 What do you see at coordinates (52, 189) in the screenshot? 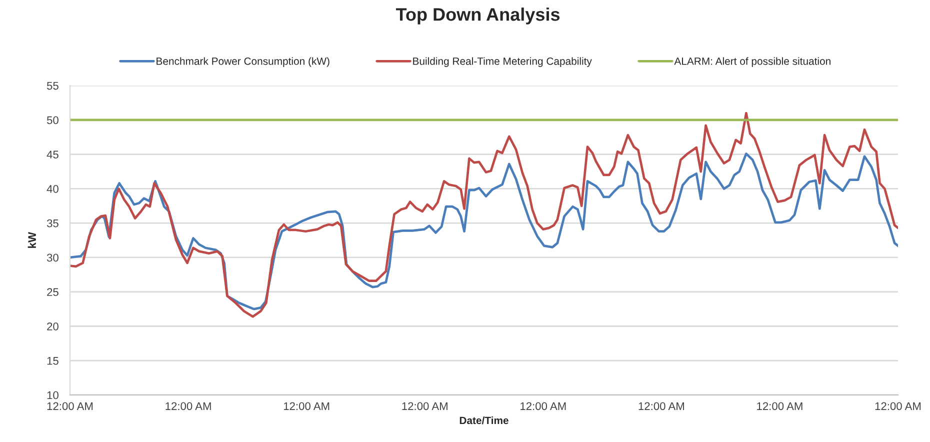
I see `y-tick-label: 40` at bounding box center [52, 189].